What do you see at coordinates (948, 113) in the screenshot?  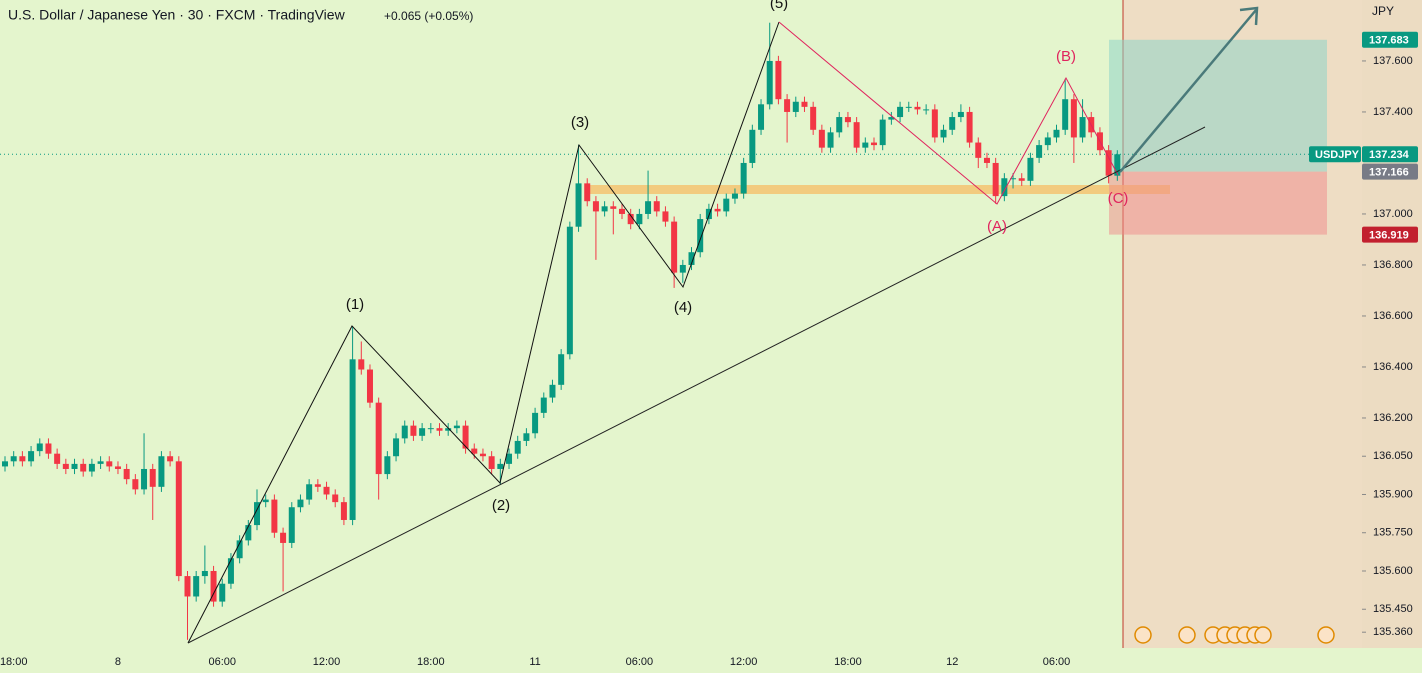 I see `correction-wave` at bounding box center [948, 113].